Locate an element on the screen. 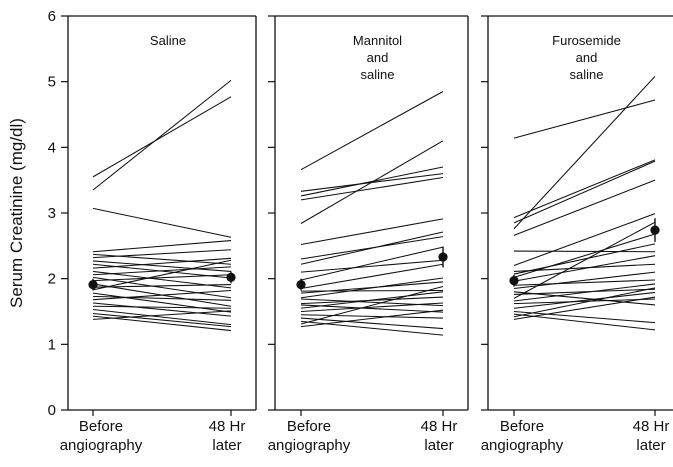 The height and width of the screenshot is (467, 673). panel-2-title-line-2: and is located at coordinates (378, 57).